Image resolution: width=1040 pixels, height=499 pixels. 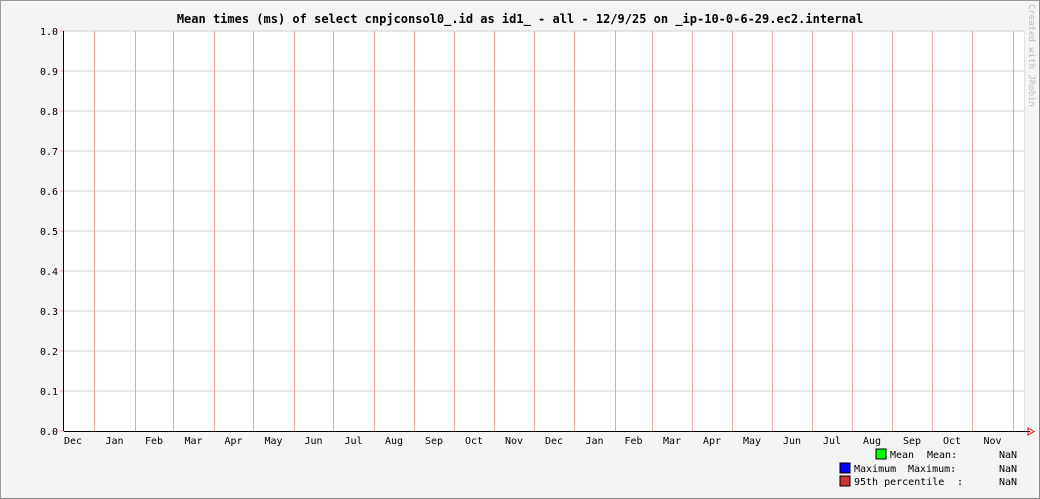 What do you see at coordinates (960, 482) in the screenshot?
I see `legend-stat-label: :` at bounding box center [960, 482].